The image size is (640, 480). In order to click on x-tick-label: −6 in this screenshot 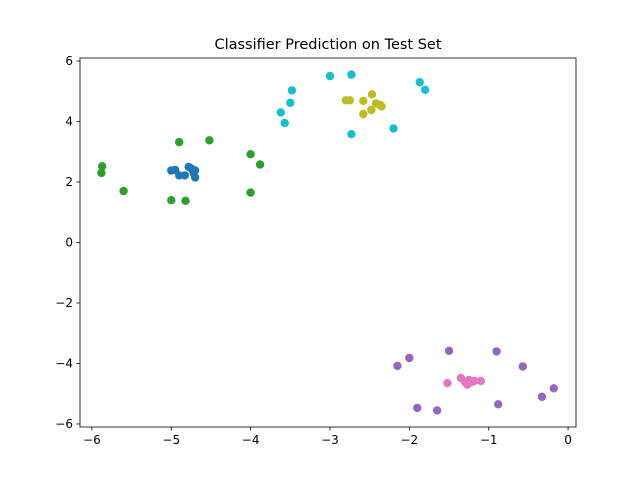, I will do `click(92, 440)`.